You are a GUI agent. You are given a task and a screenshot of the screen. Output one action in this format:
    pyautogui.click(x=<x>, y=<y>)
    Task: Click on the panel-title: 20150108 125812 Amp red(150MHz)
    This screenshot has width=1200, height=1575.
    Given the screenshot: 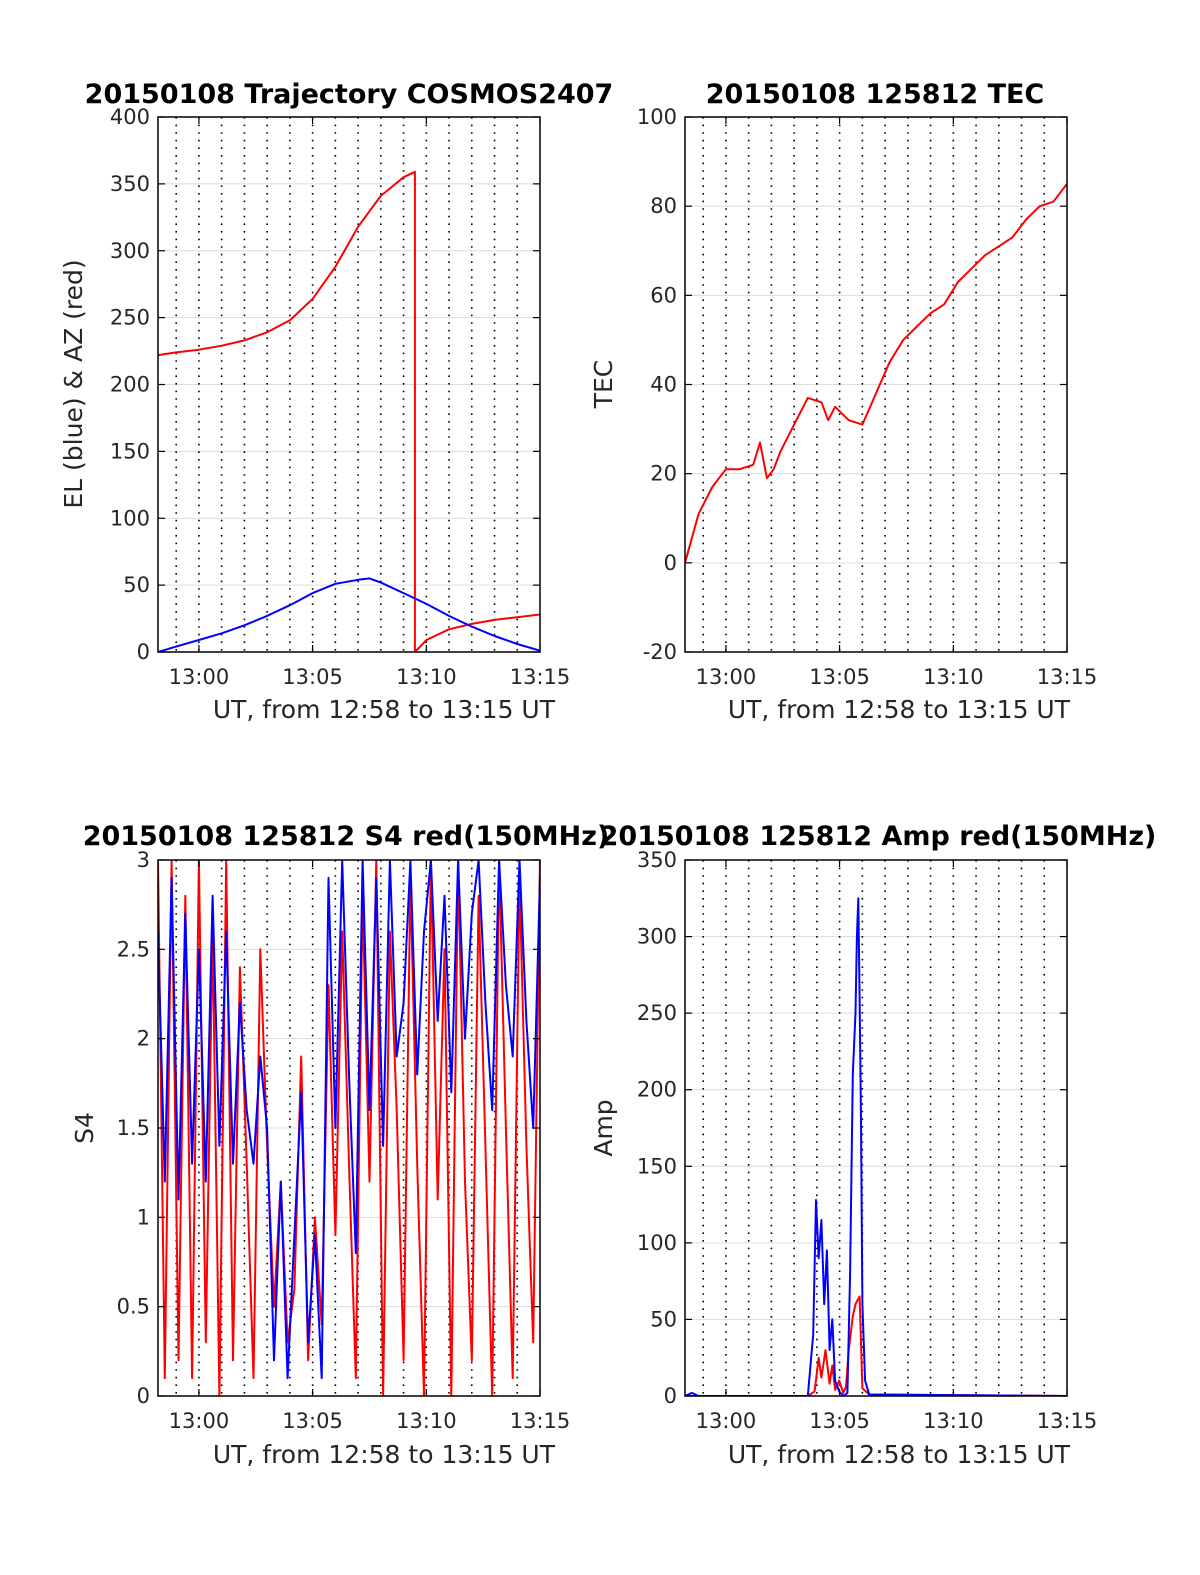 What is the action you would take?
    pyautogui.click(x=878, y=836)
    